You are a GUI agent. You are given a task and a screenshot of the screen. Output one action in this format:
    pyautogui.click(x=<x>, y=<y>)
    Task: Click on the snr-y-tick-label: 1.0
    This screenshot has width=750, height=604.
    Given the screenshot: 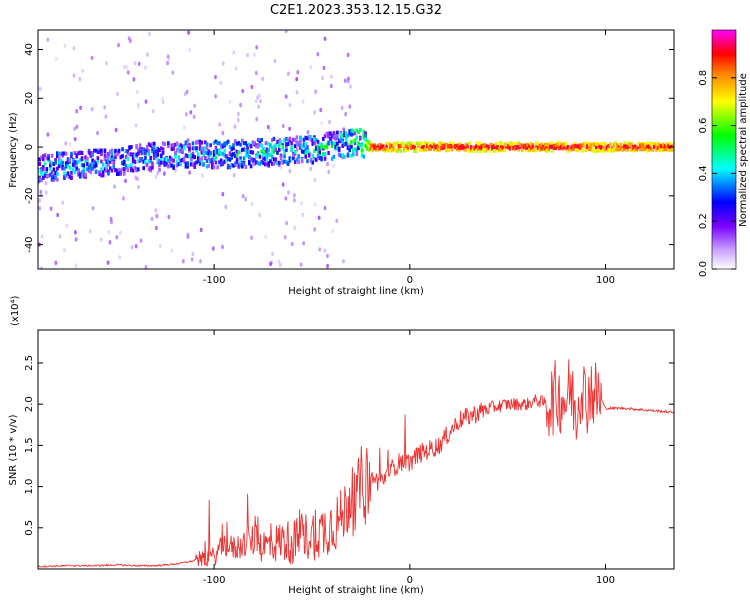 What is the action you would take?
    pyautogui.click(x=29, y=487)
    